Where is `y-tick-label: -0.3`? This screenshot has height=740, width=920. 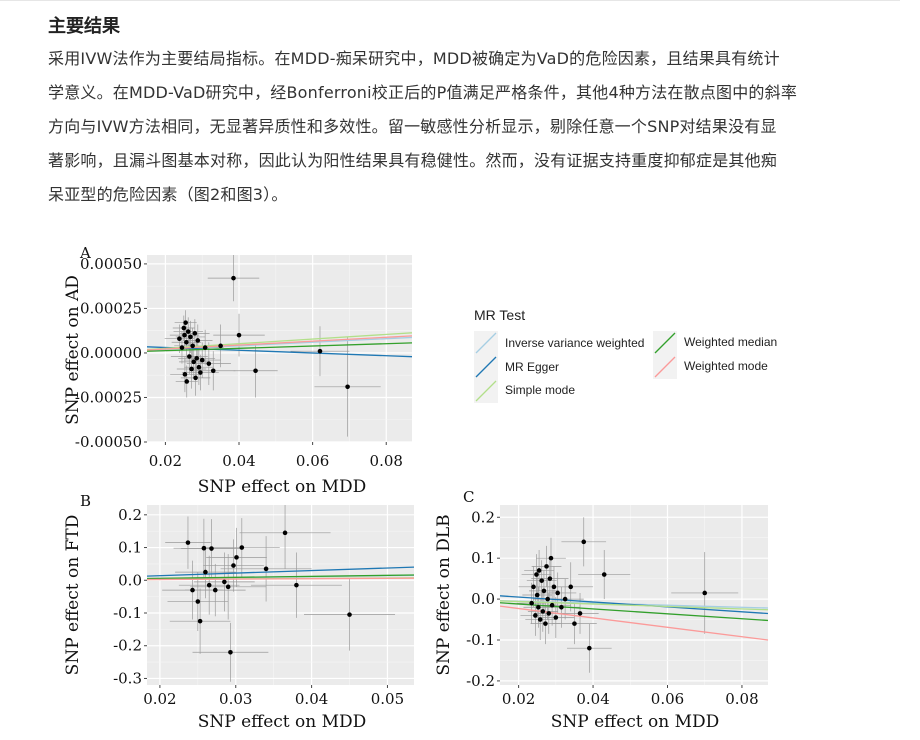 y-tick-label: -0.3 is located at coordinates (127, 678).